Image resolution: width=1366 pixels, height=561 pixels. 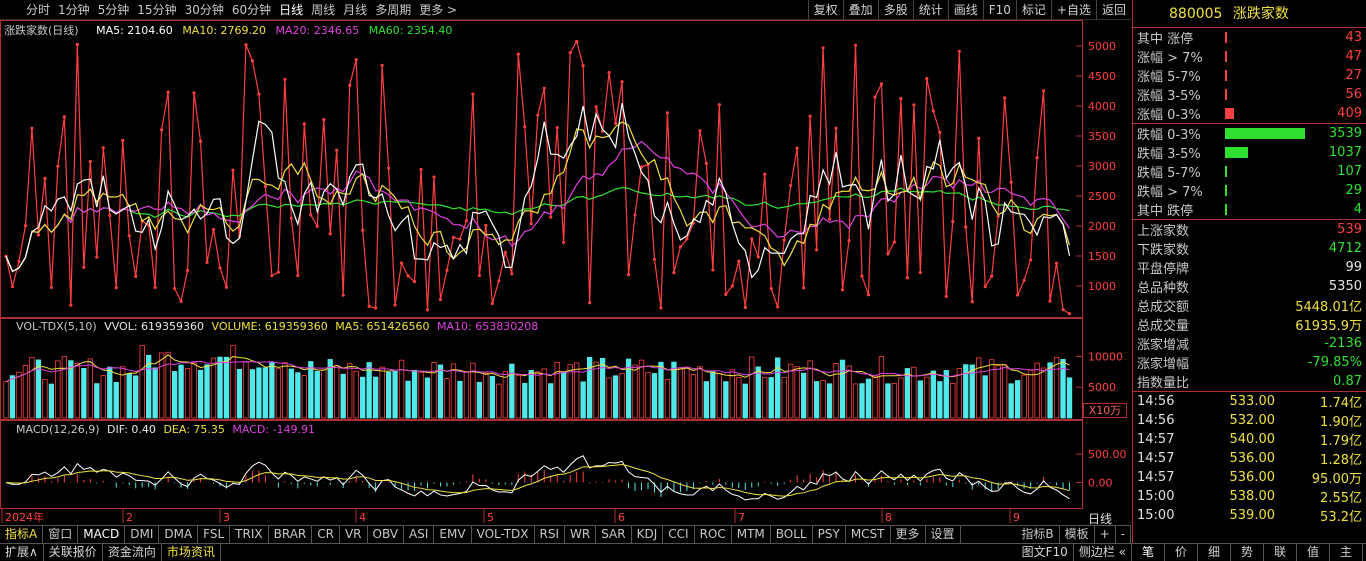 I want to click on indicator-tab-9: VR, so click(x=354, y=534).